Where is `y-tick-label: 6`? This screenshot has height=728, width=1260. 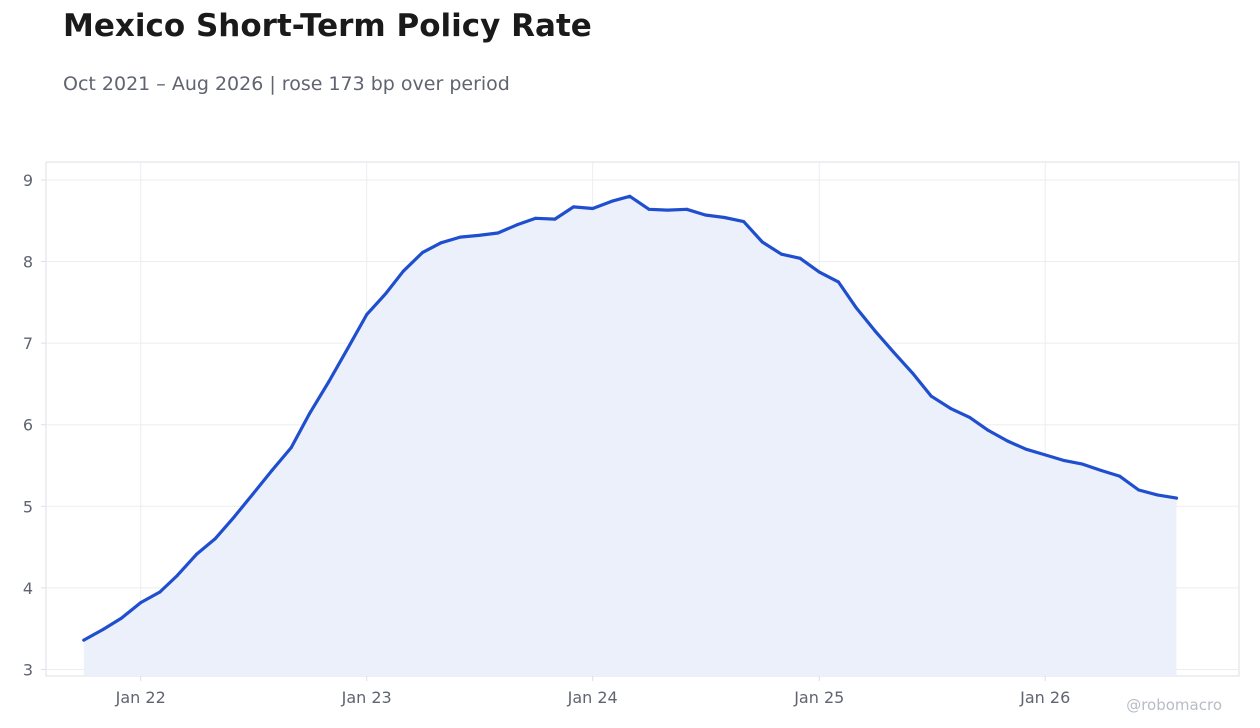 y-tick-label: 6 is located at coordinates (28, 425).